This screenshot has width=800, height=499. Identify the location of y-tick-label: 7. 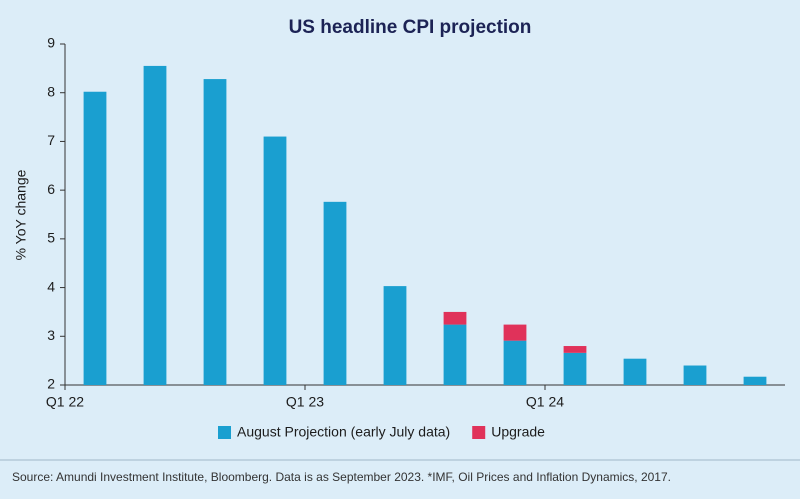
(51, 140).